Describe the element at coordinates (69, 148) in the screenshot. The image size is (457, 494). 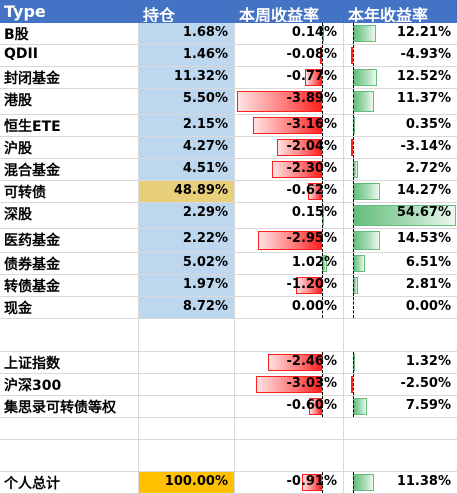
I see `type-cell: 沪股` at that location.